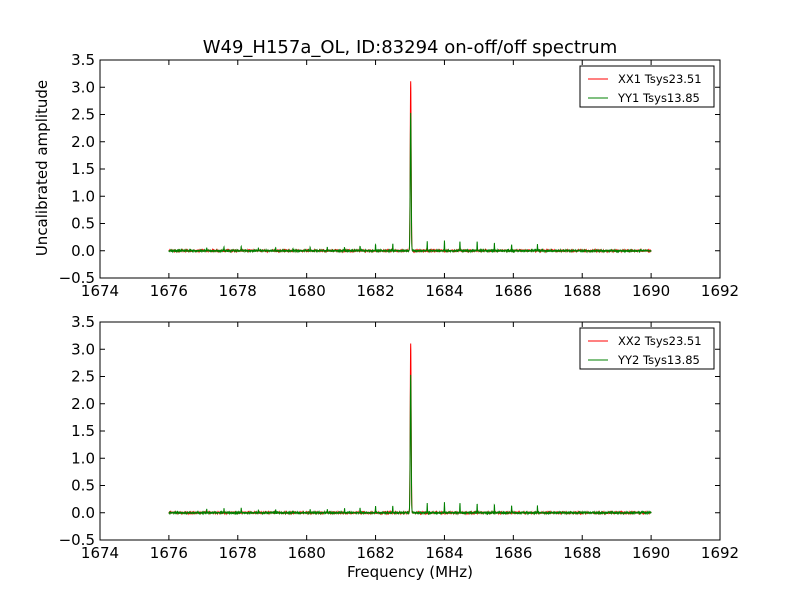 The image size is (800, 600). I want to click on legend-entry: XX2 Tsys23.51, so click(660, 341).